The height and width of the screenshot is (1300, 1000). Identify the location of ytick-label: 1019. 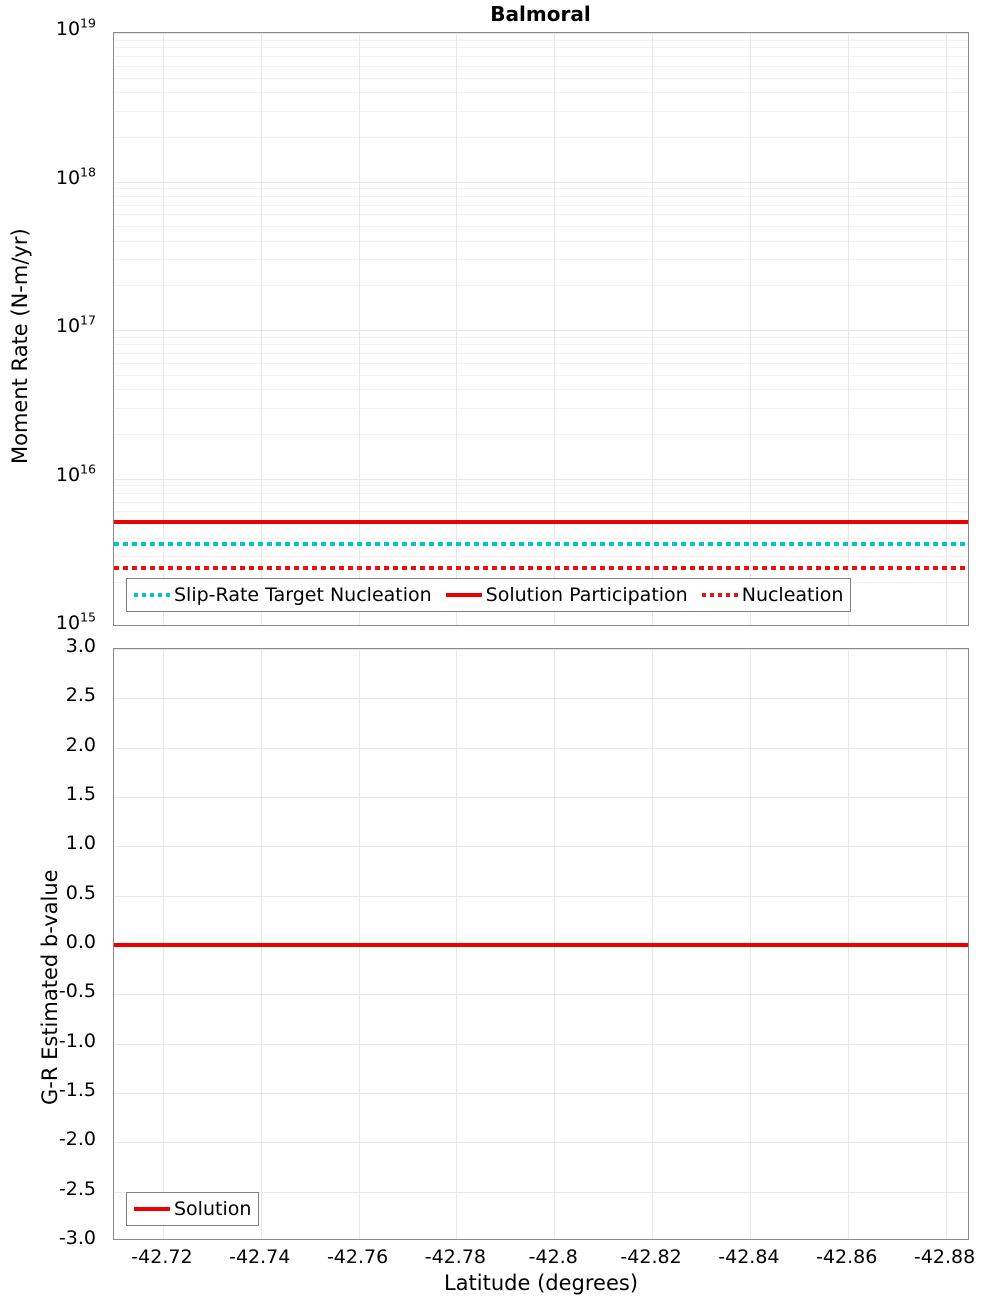
(80, 27).